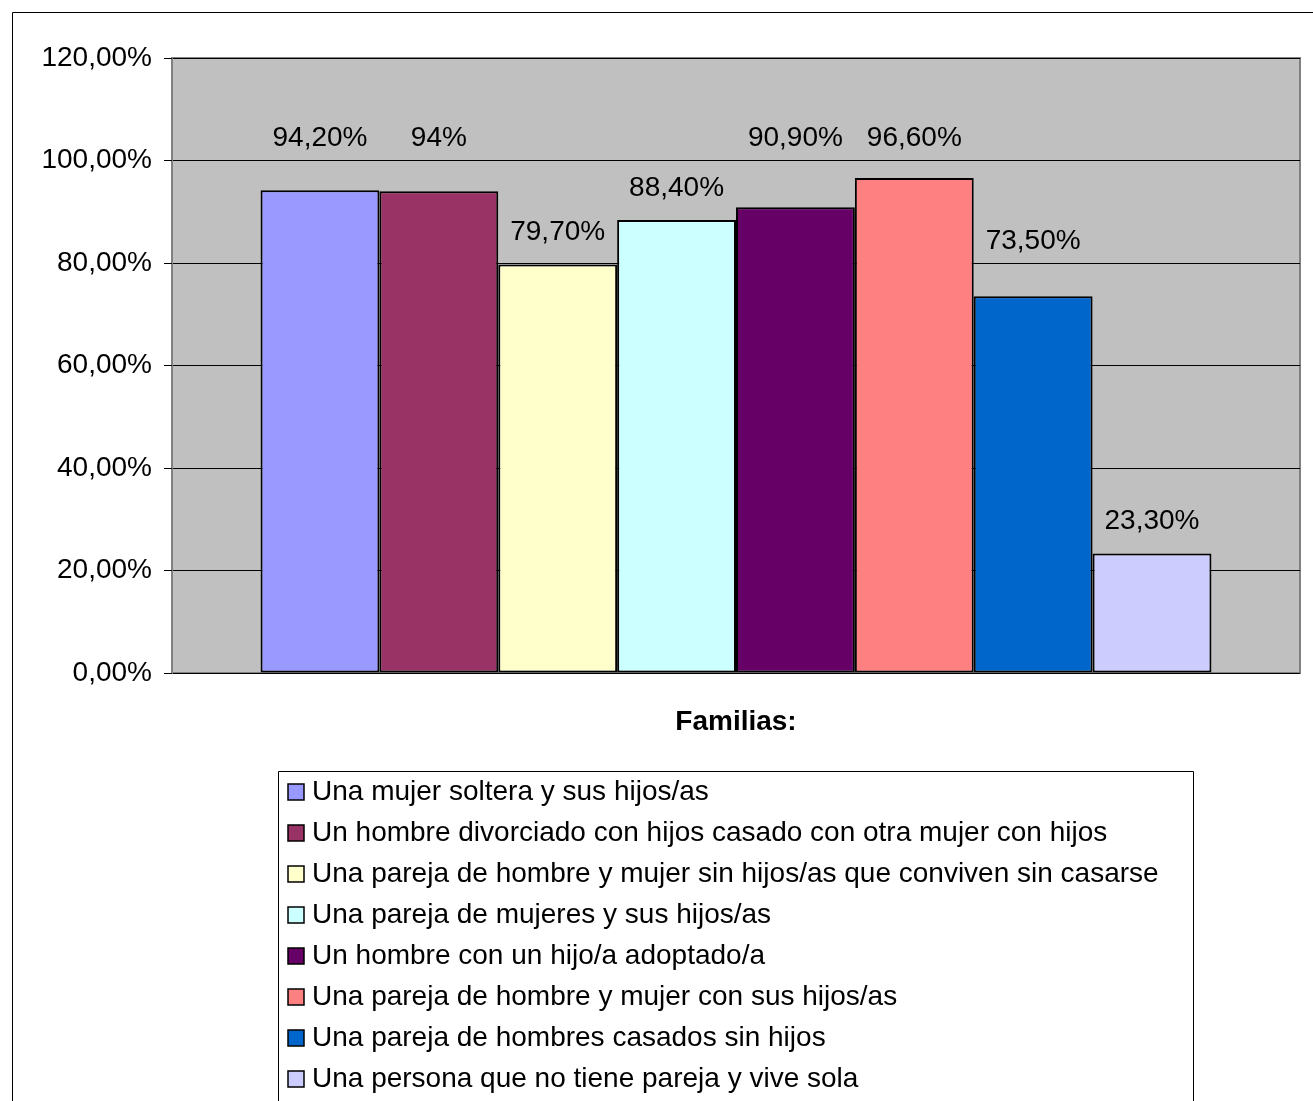  Describe the element at coordinates (605, 995) in the screenshot. I see `legend-label: Una pareja de hombre y mujer con sus hijos/as` at that location.